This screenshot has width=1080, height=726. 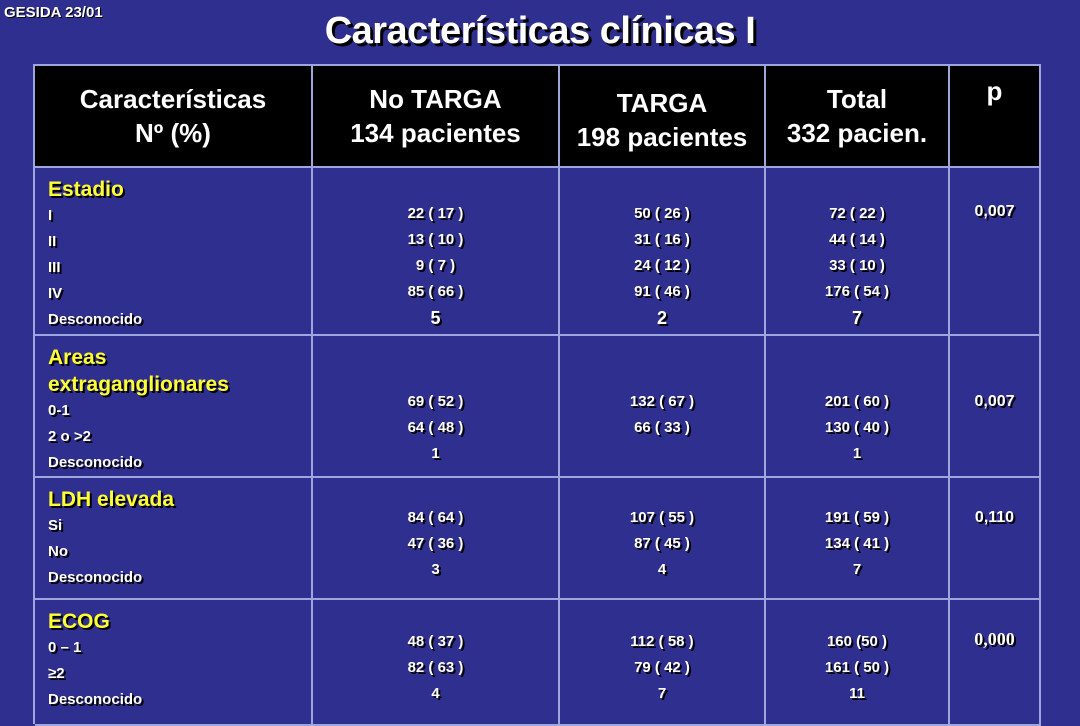 I want to click on targa-values: 107 ( 55 ) 87 ( 45 ) 4, so click(x=663, y=539).